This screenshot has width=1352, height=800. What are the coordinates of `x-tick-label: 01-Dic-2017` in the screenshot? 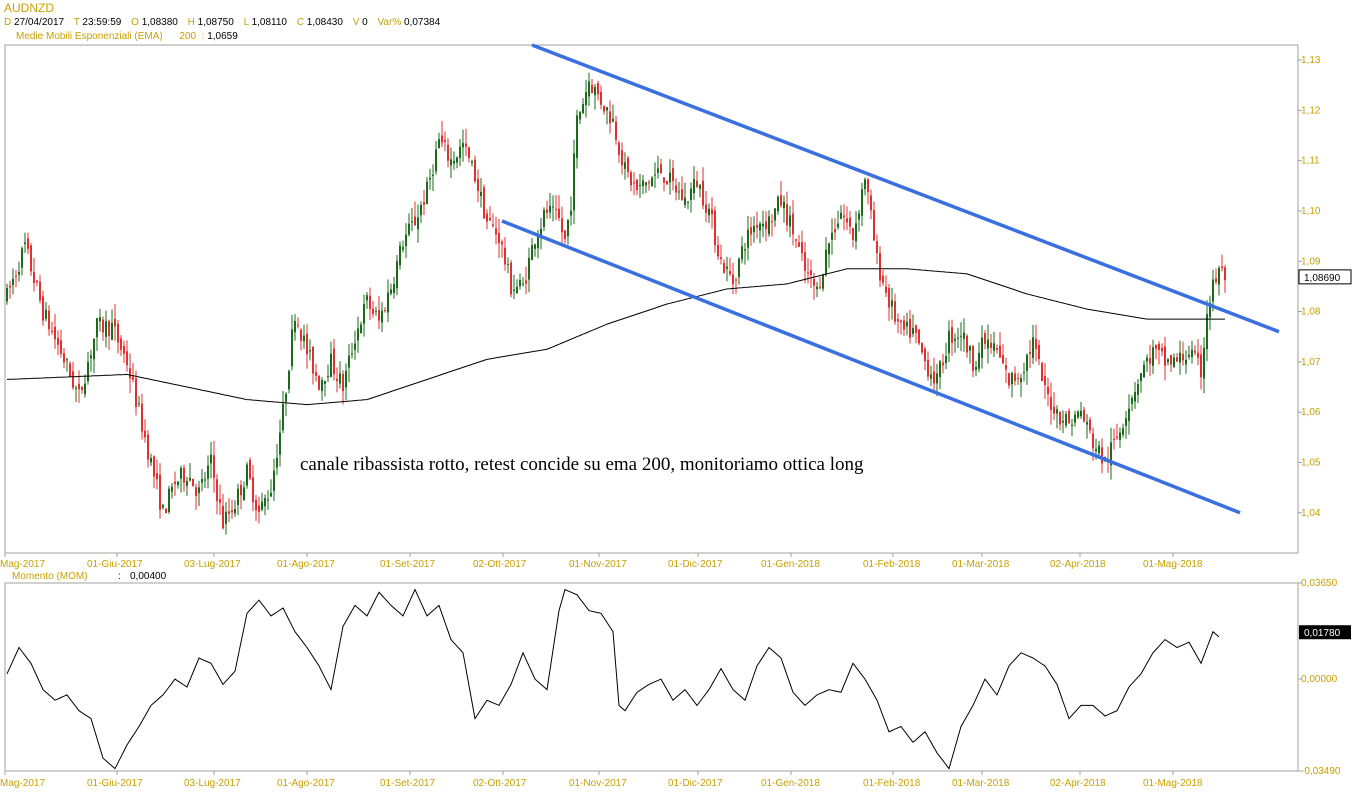 It's located at (695, 783).